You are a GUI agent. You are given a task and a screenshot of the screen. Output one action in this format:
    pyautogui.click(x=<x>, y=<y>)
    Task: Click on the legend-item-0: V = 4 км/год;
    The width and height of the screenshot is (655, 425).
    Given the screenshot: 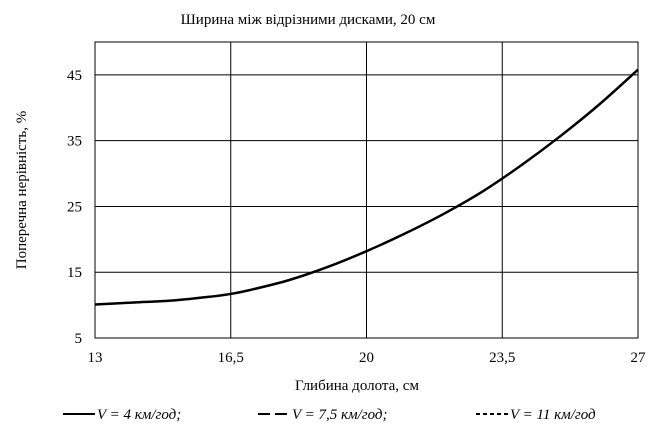 What is the action you would take?
    pyautogui.click(x=122, y=415)
    